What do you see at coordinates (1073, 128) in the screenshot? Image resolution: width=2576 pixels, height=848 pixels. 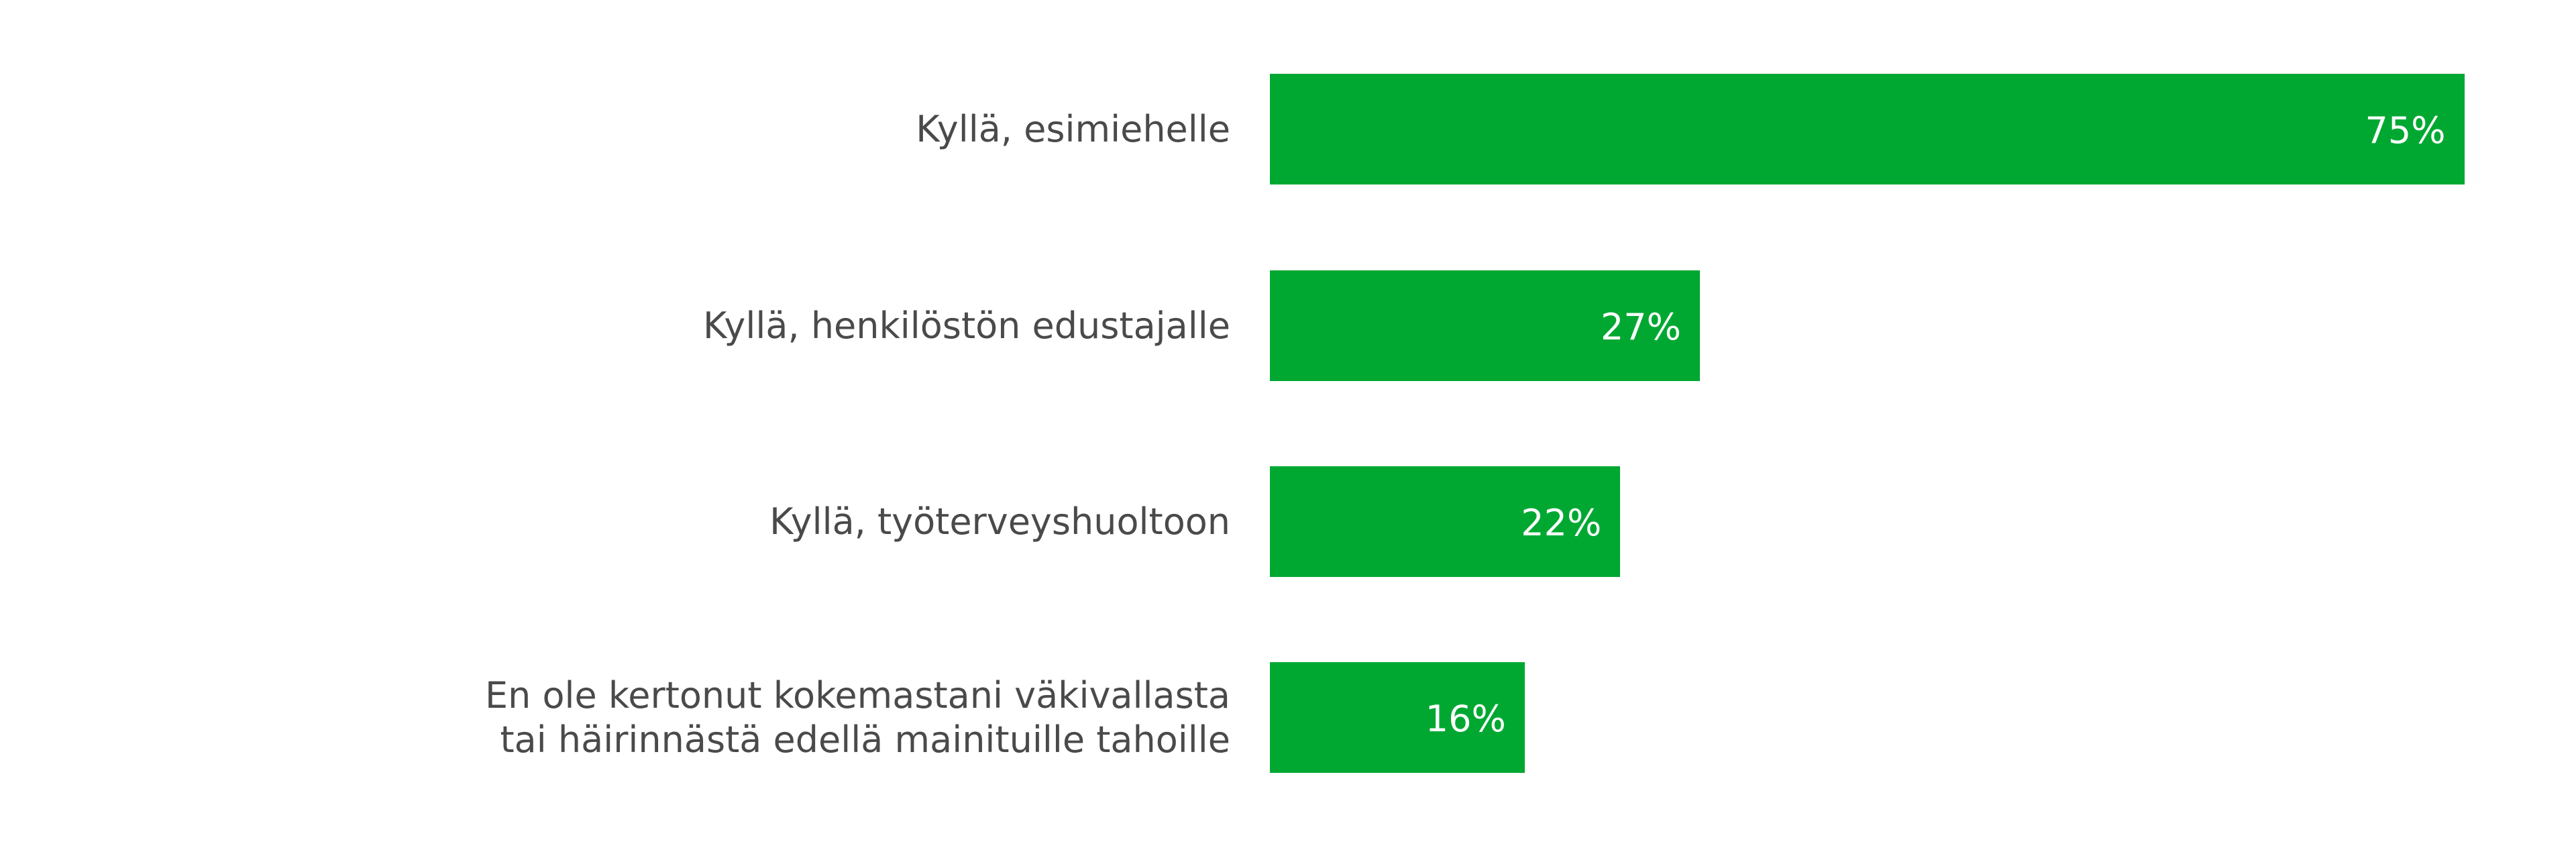 I see `category-label: Kyllä, esimiehelle` at bounding box center [1073, 128].